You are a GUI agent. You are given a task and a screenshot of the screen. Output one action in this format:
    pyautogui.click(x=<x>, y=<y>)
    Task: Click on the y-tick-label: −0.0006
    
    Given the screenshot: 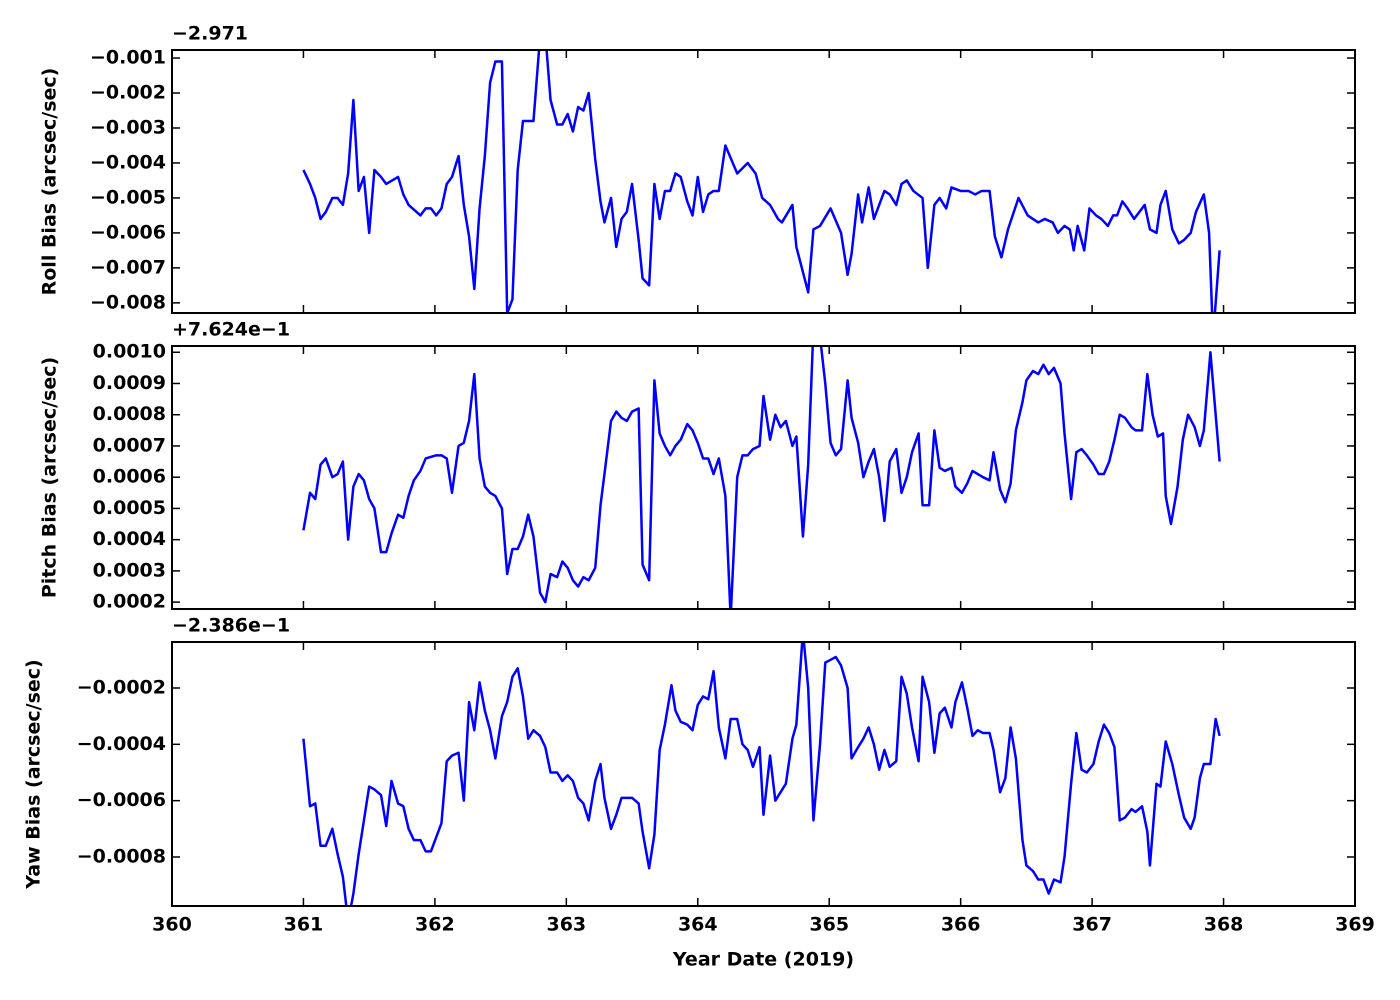 What is the action you would take?
    pyautogui.click(x=121, y=800)
    